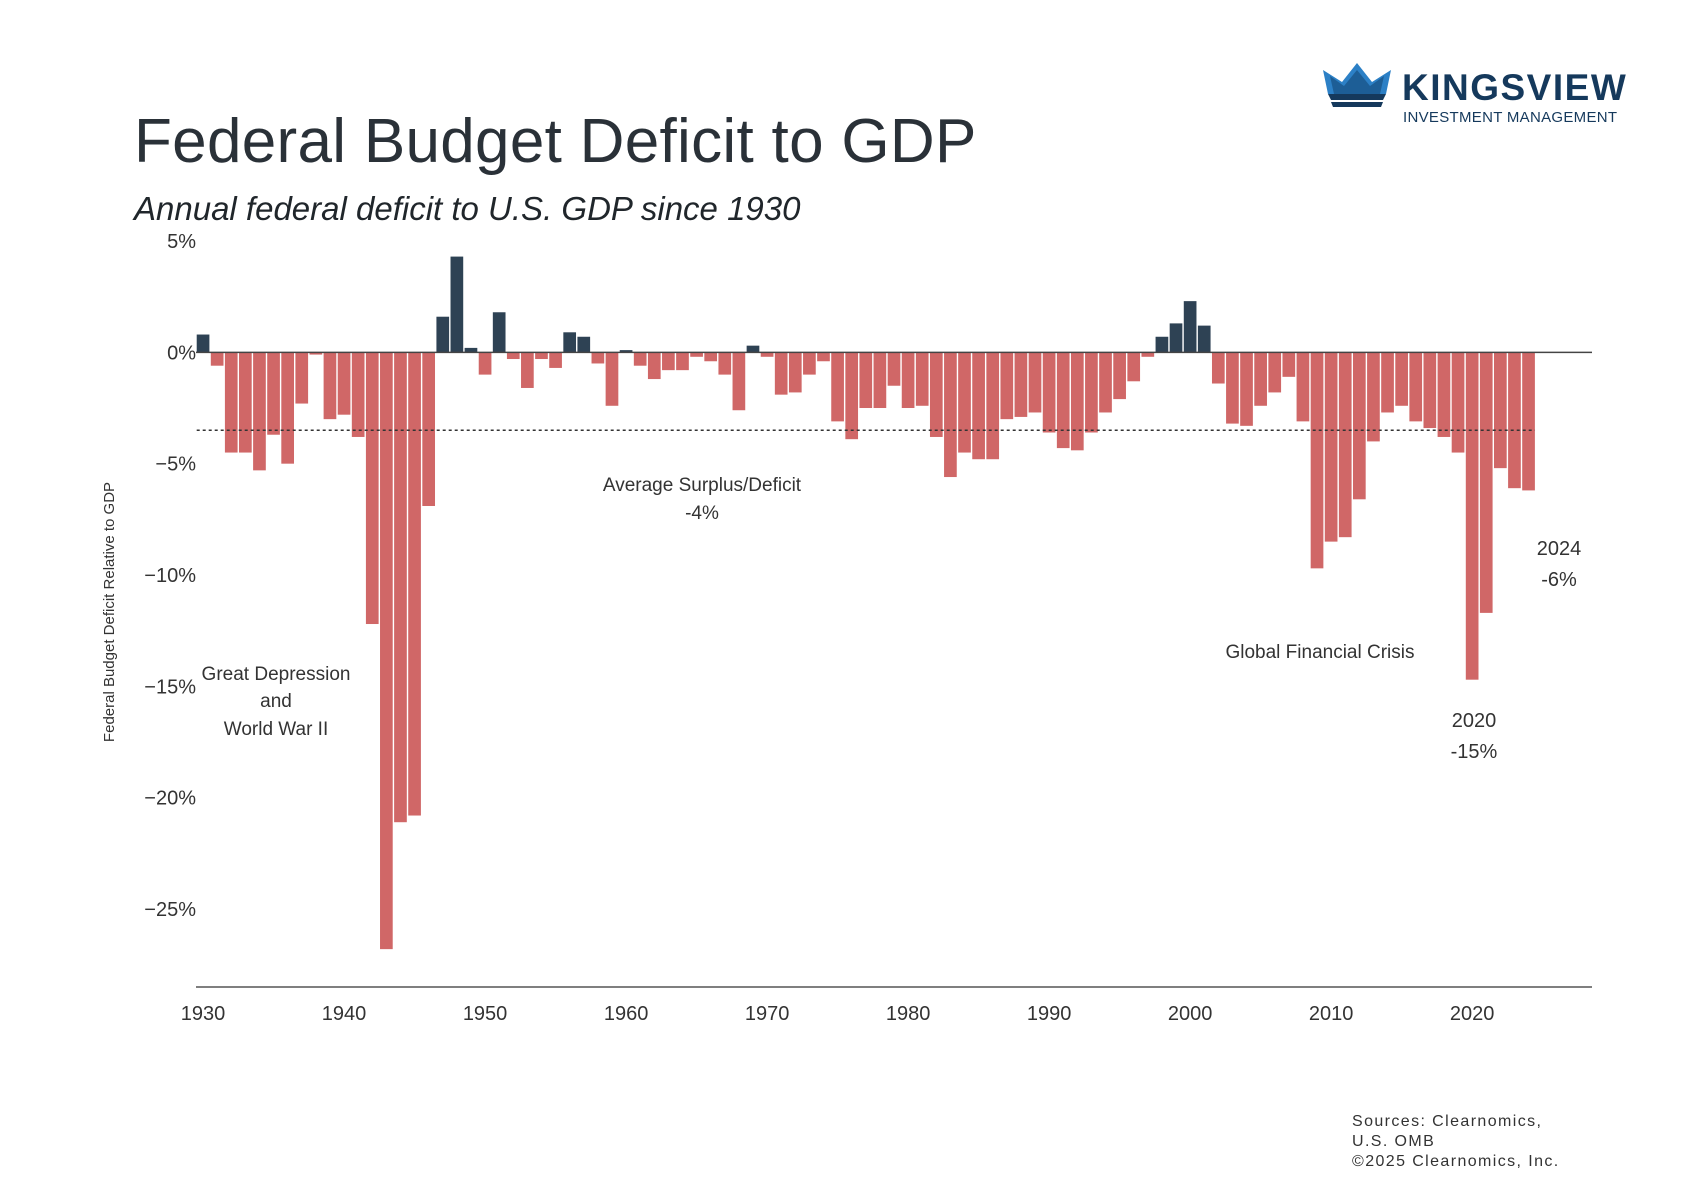 The image size is (1704, 1200). Describe the element at coordinates (1359, 426) in the screenshot. I see `bar-2012` at that location.